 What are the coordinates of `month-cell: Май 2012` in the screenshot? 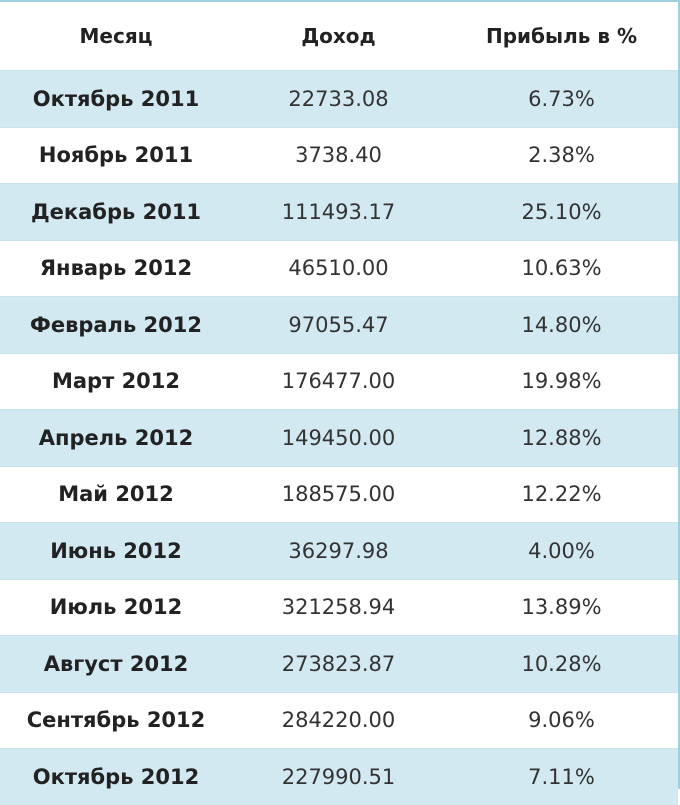 It's located at (116, 494).